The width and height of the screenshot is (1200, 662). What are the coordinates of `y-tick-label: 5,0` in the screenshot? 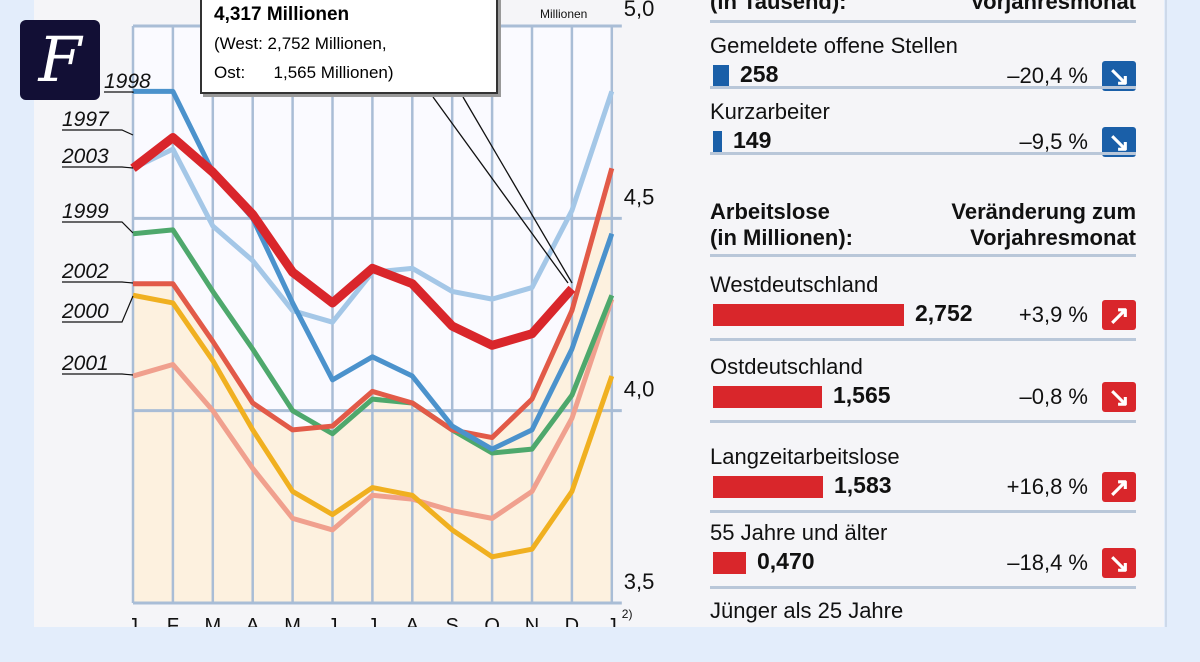 It's located at (639, 10).